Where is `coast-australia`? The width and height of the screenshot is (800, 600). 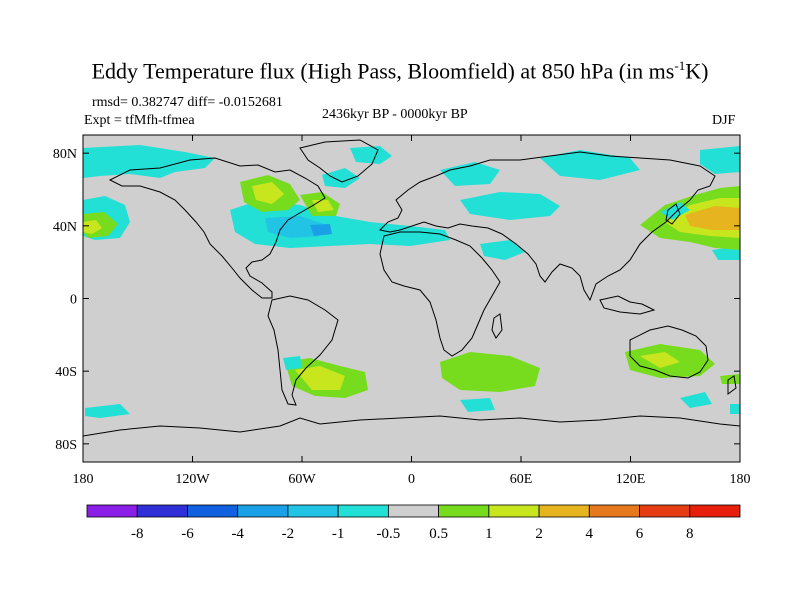 coast-australia is located at coordinates (669, 352).